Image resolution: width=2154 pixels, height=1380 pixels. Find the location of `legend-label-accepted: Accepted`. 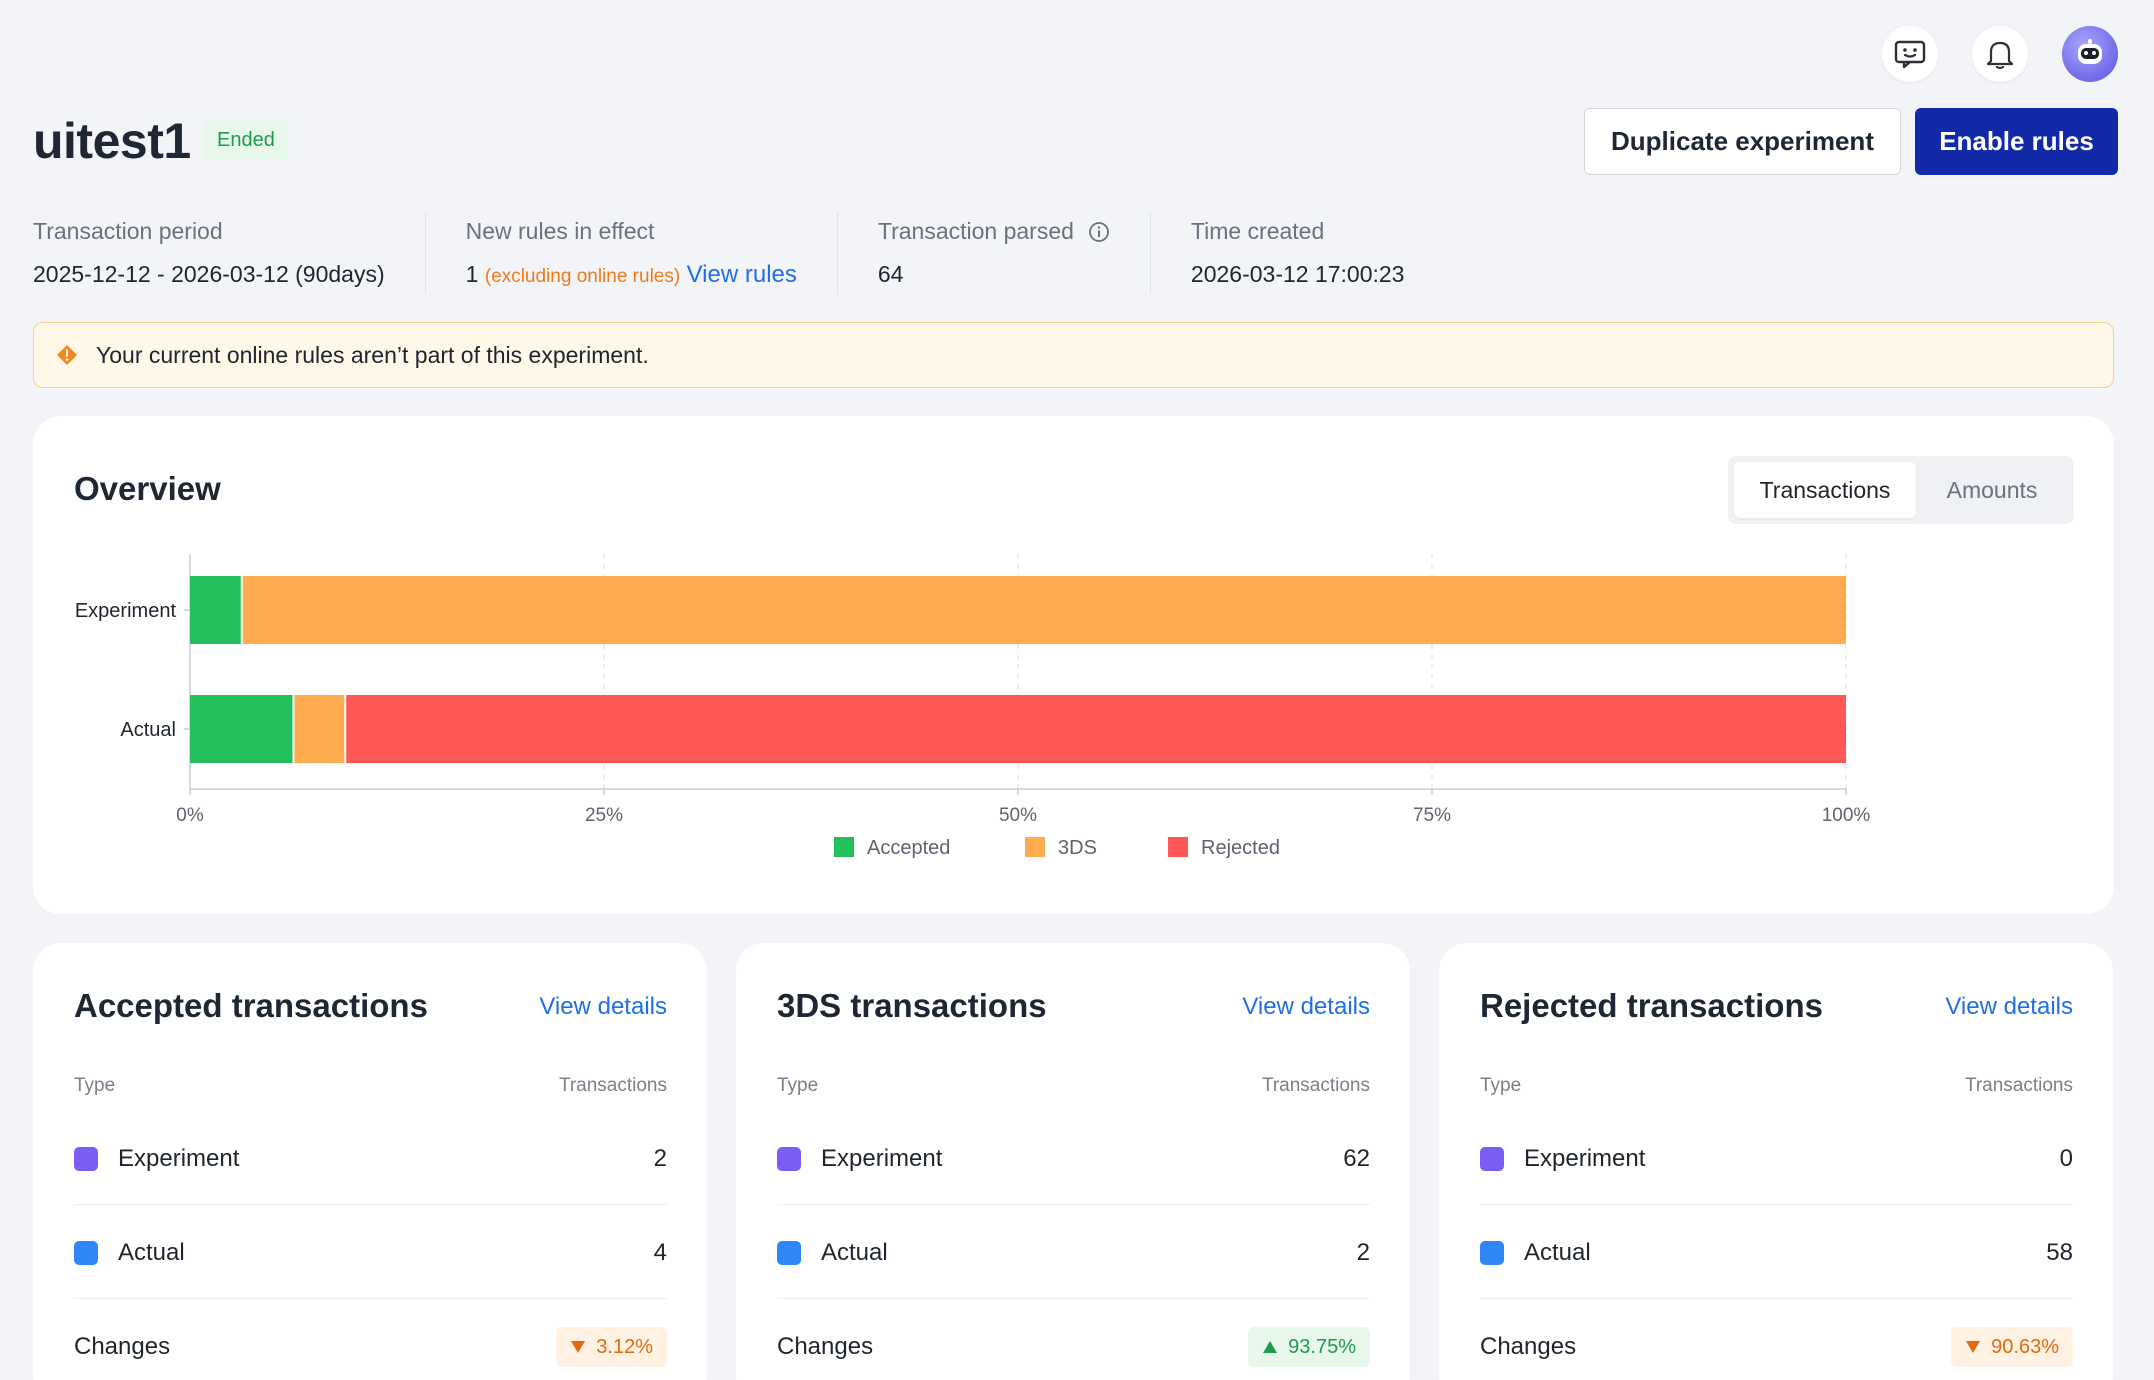

legend-label-accepted: Accepted is located at coordinates (908, 848).